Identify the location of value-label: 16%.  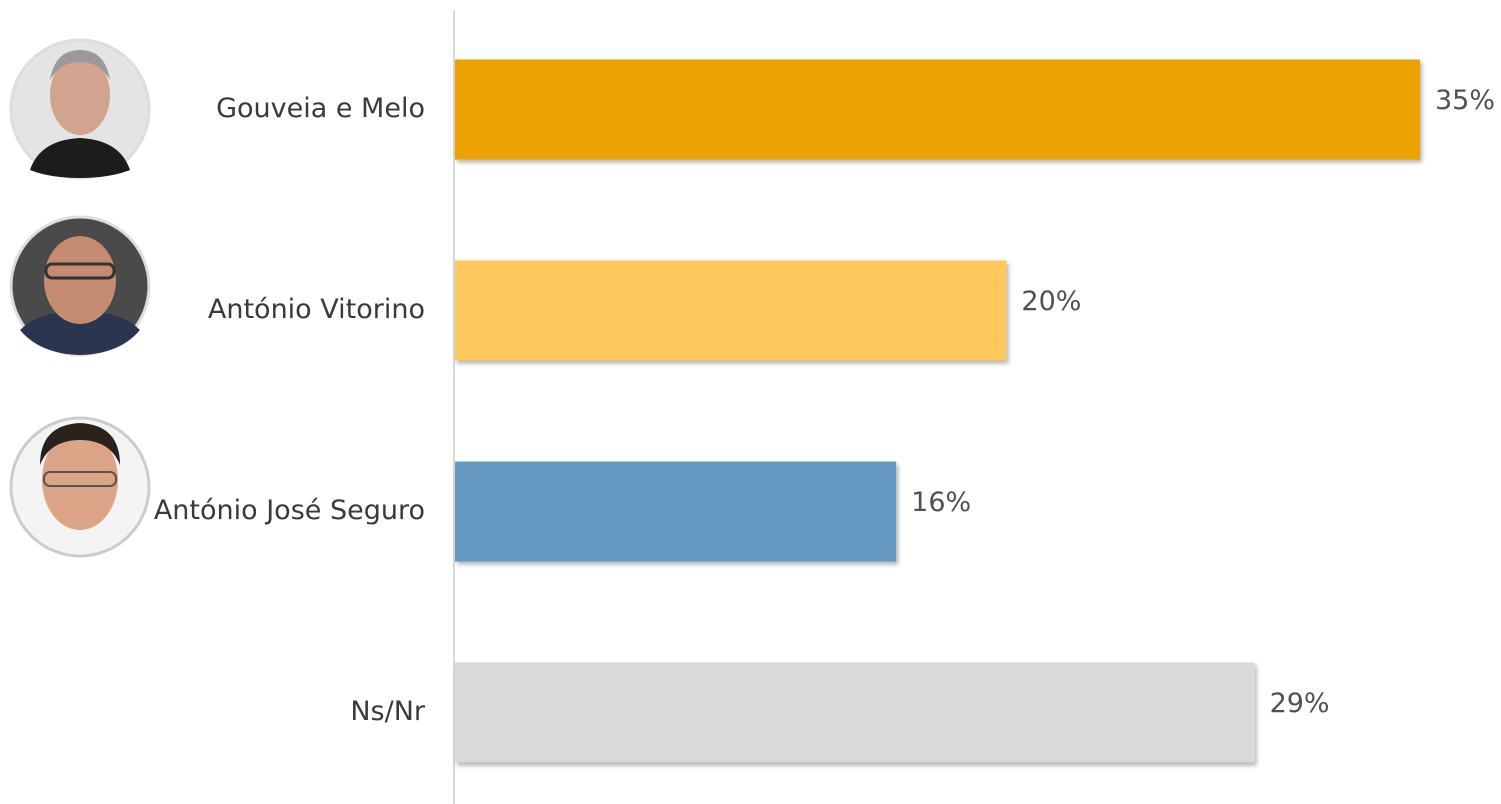
(941, 502).